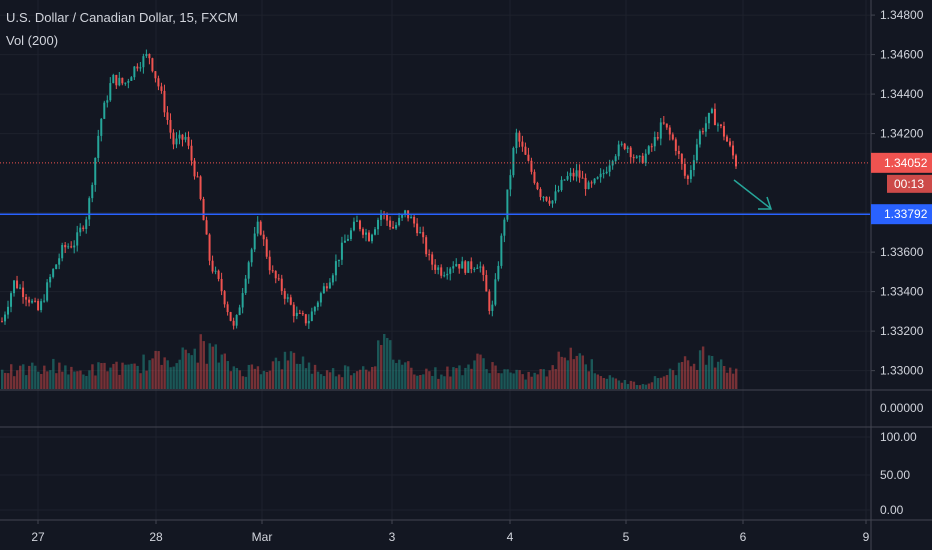  Describe the element at coordinates (122, 17) in the screenshot. I see `symbol-legend: U.S. Dollar / Canadian Dollar, 15, FXCM` at that location.